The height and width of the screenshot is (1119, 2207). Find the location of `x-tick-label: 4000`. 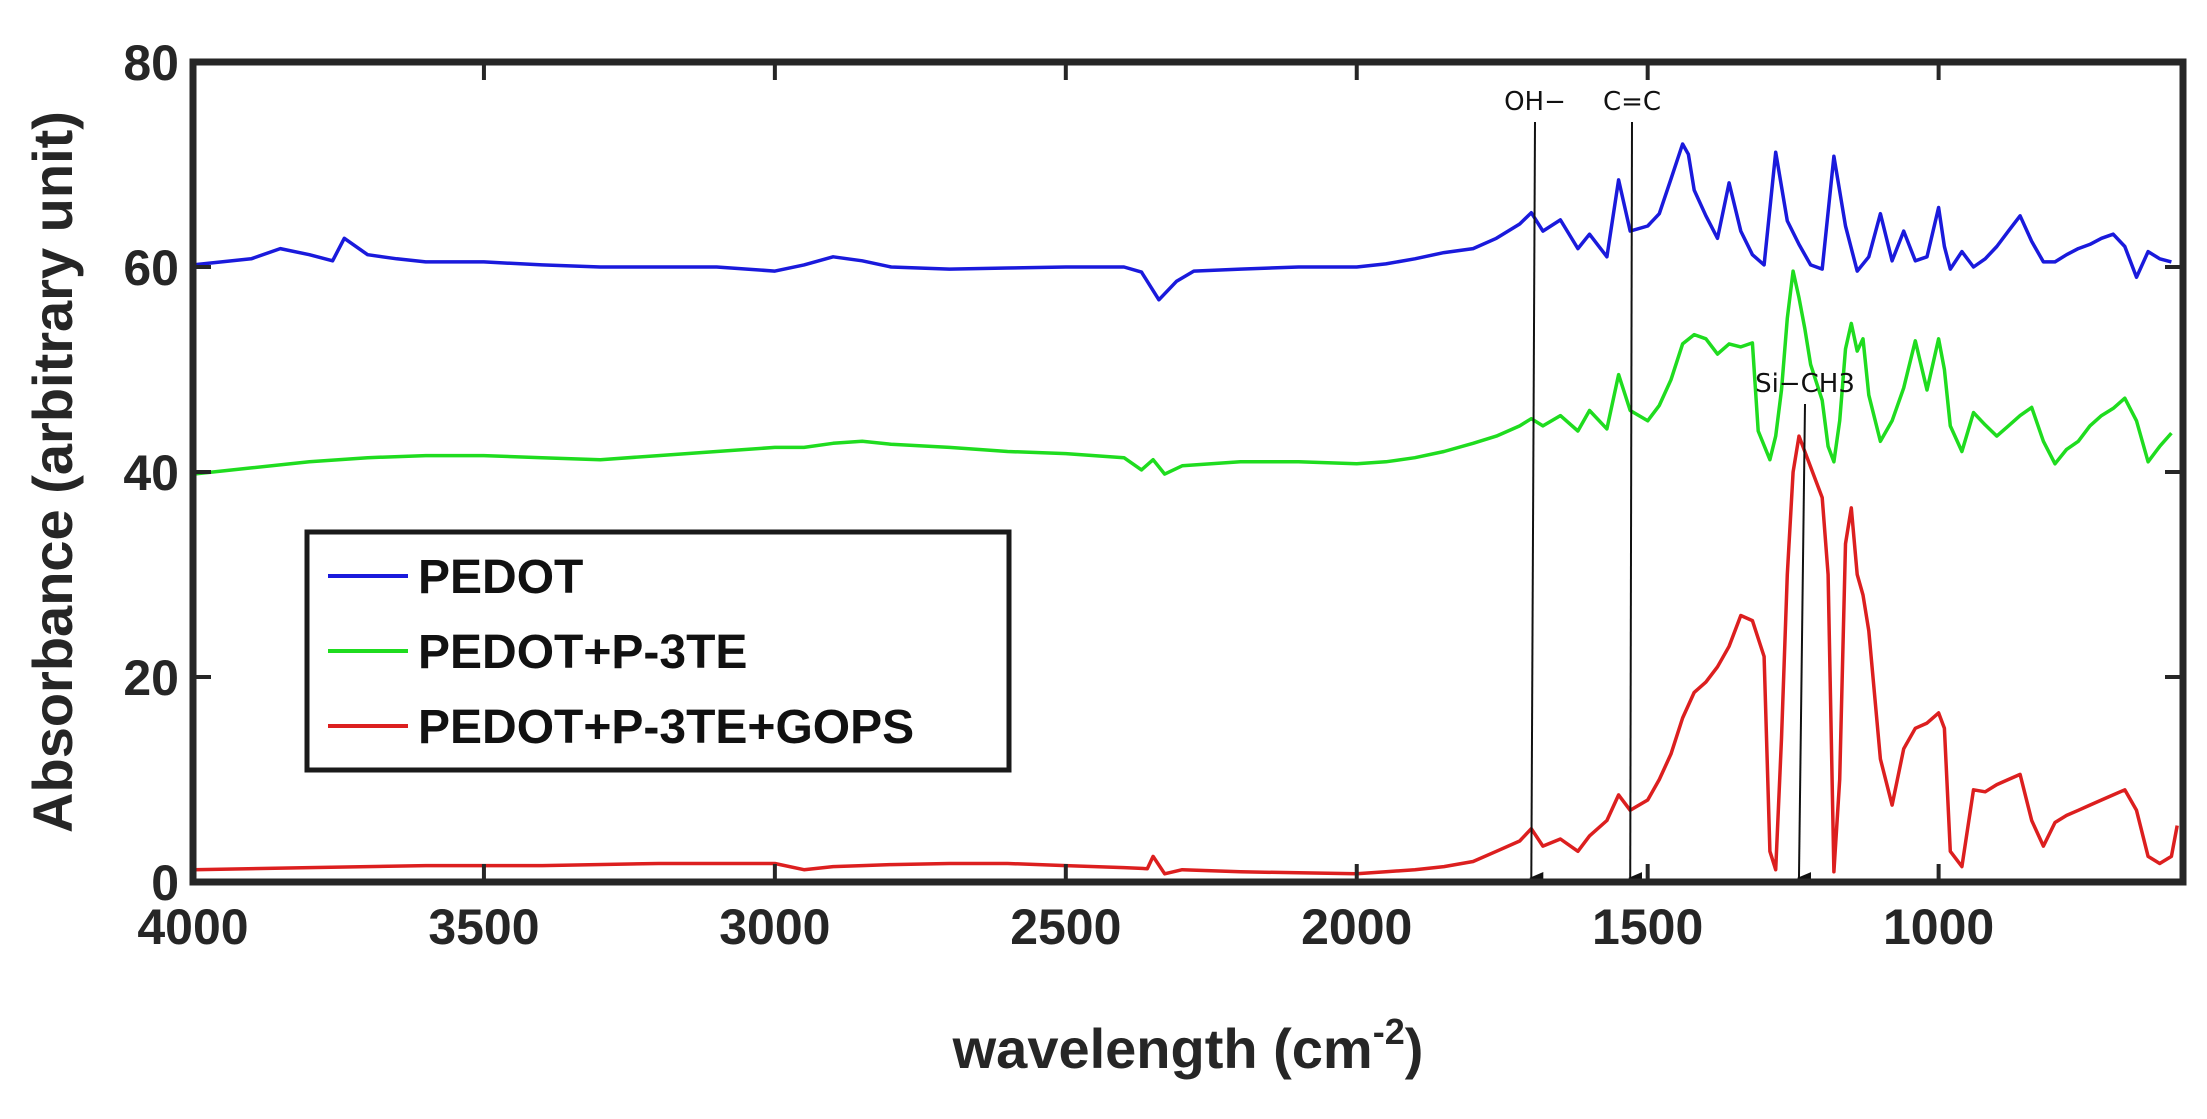

x-tick-label: 4000 is located at coordinates (192, 927).